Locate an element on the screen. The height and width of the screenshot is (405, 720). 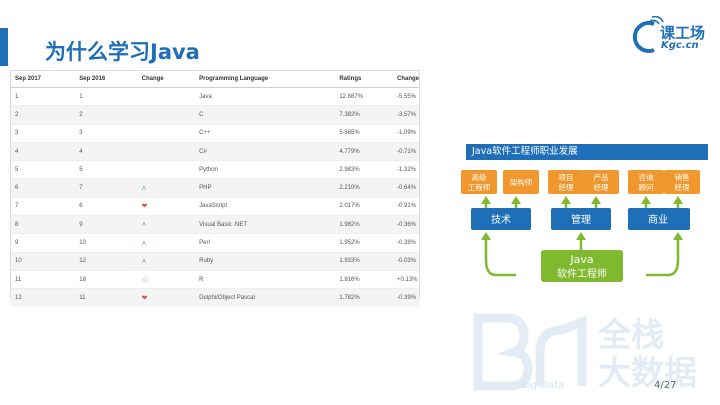
career-track-label: 商业 is located at coordinates (658, 219).